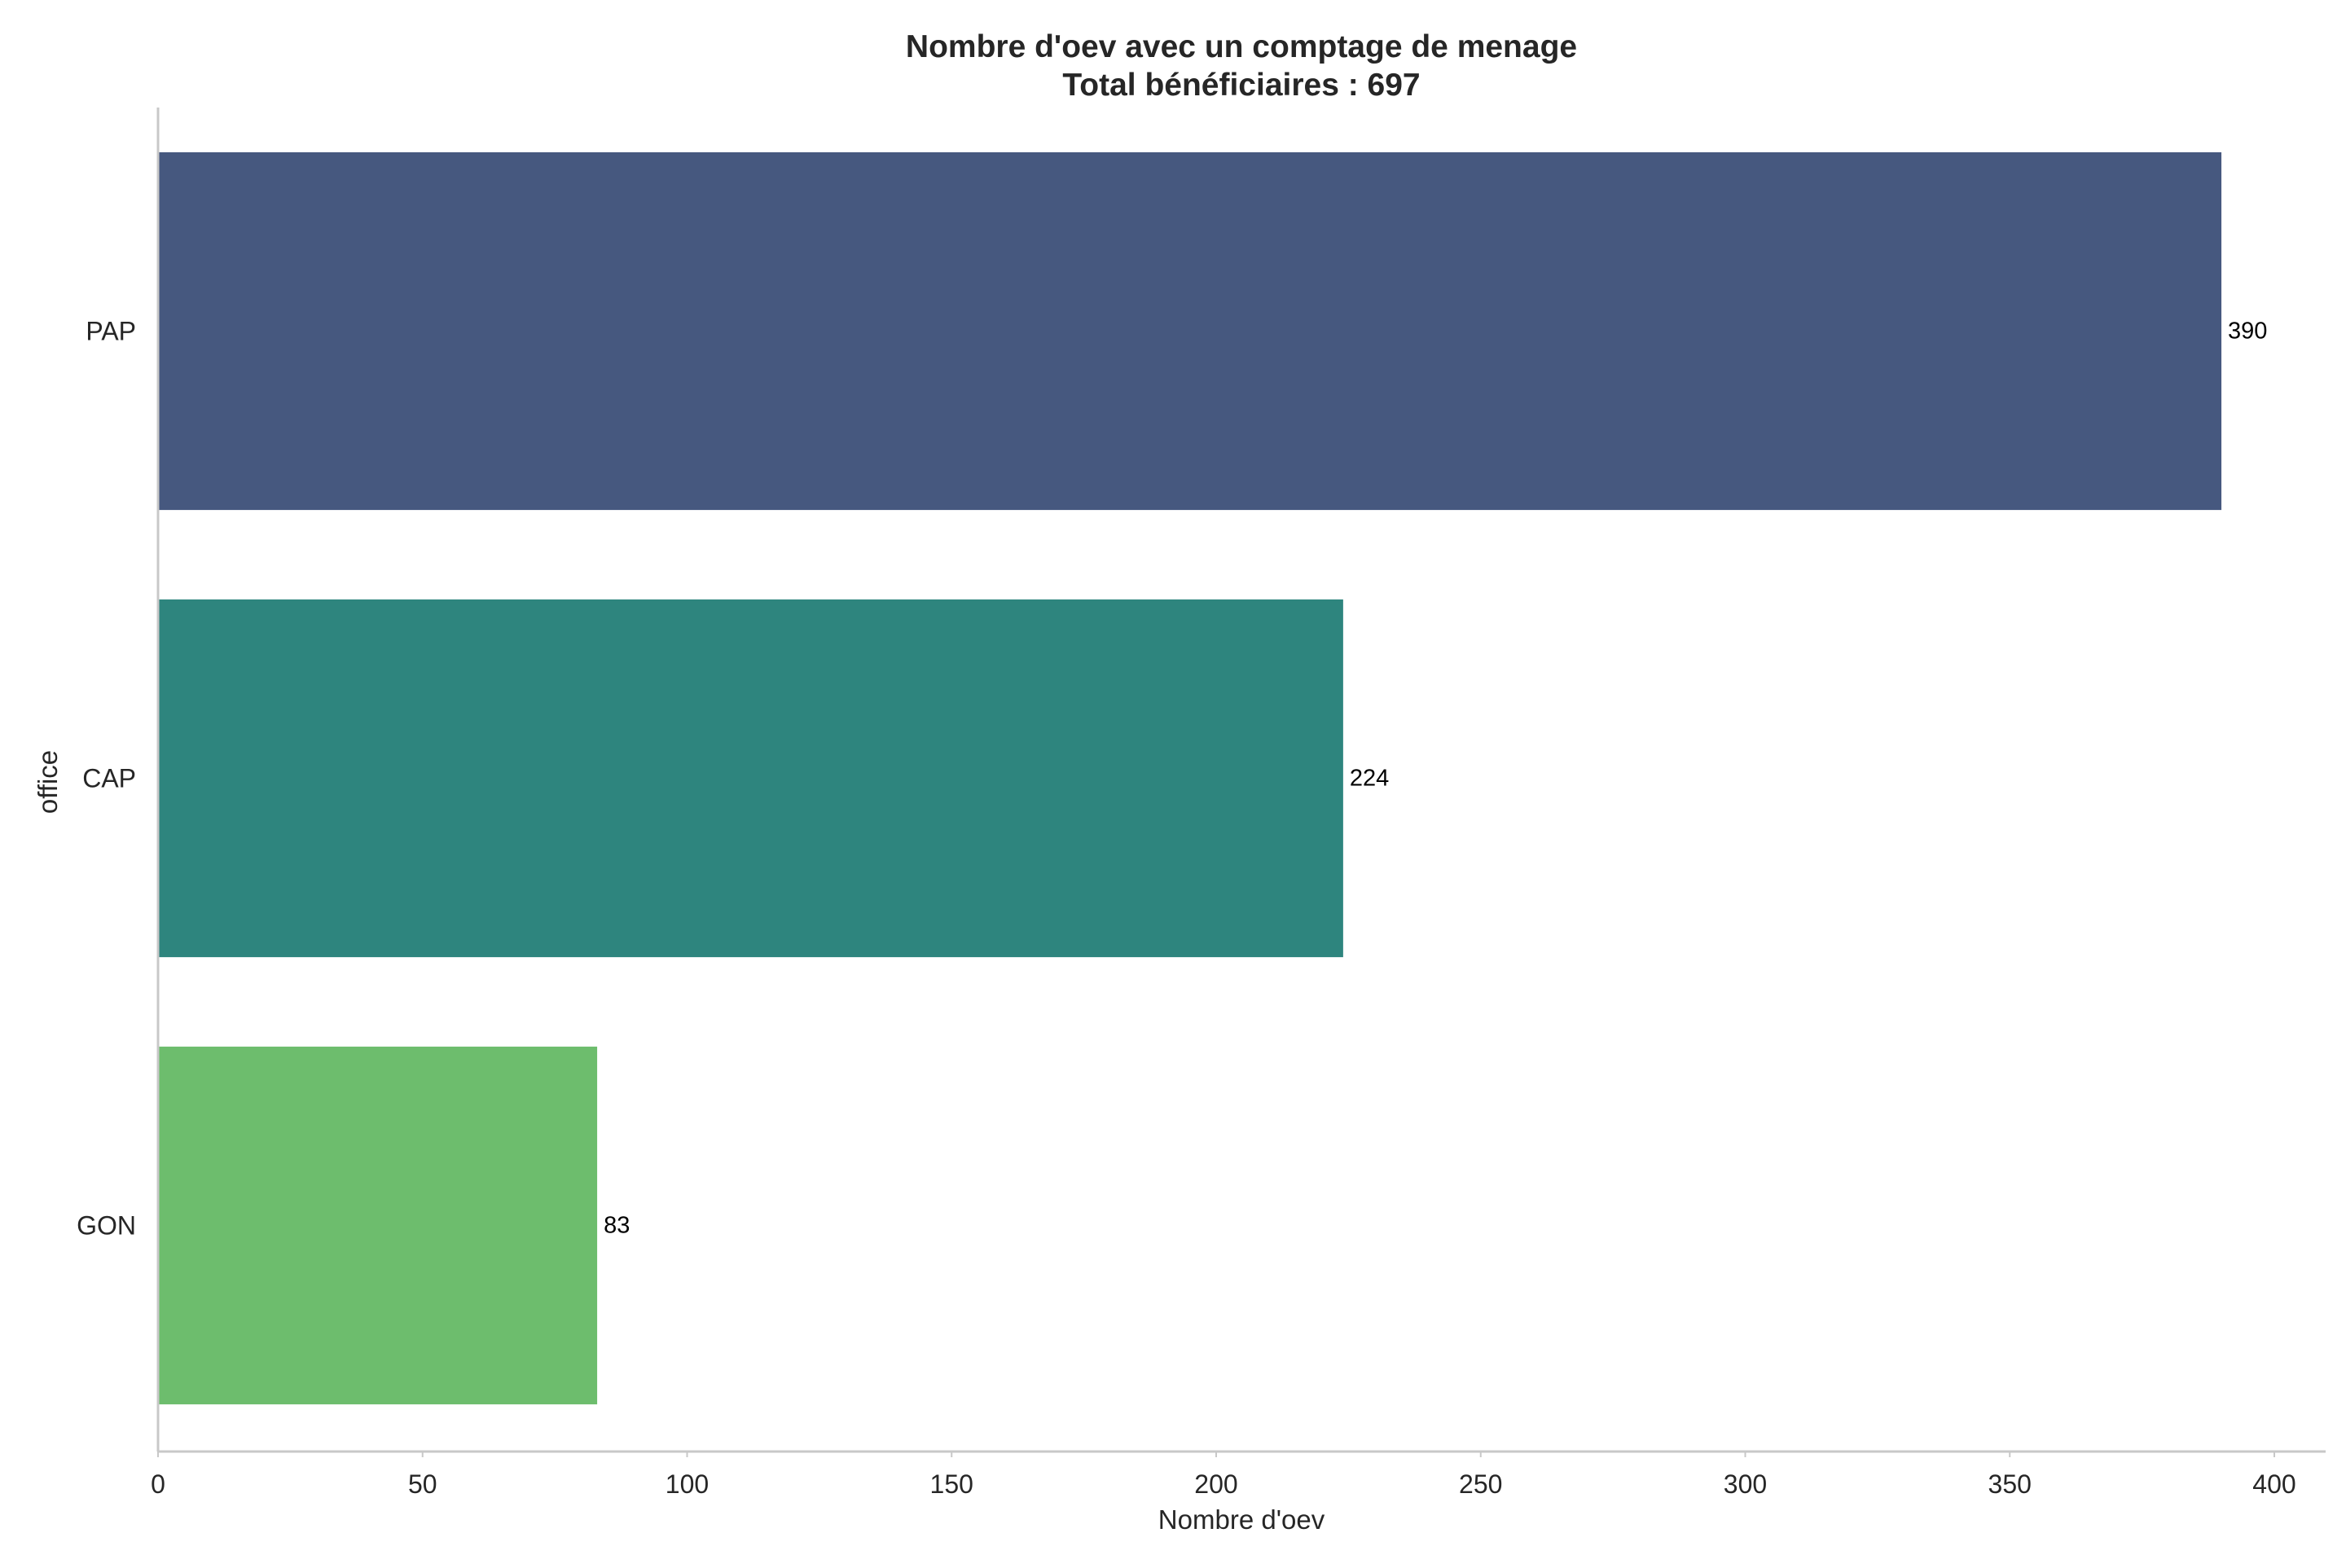 Image resolution: width=2346 pixels, height=1568 pixels. I want to click on bar-cap, so click(750, 778).